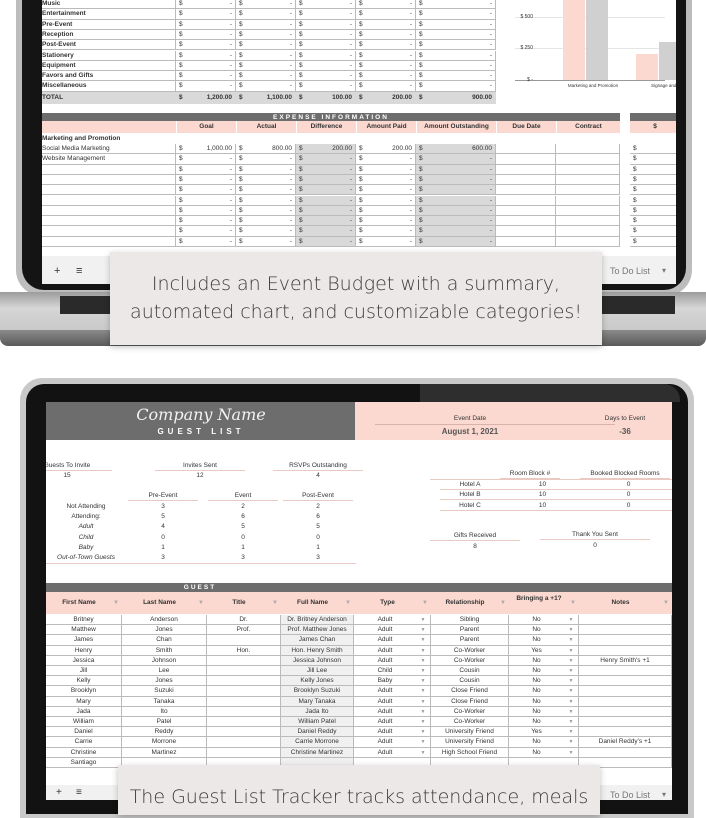 The width and height of the screenshot is (706, 818). What do you see at coordinates (59, 792) in the screenshot?
I see `add-sheet-button: +` at bounding box center [59, 792].